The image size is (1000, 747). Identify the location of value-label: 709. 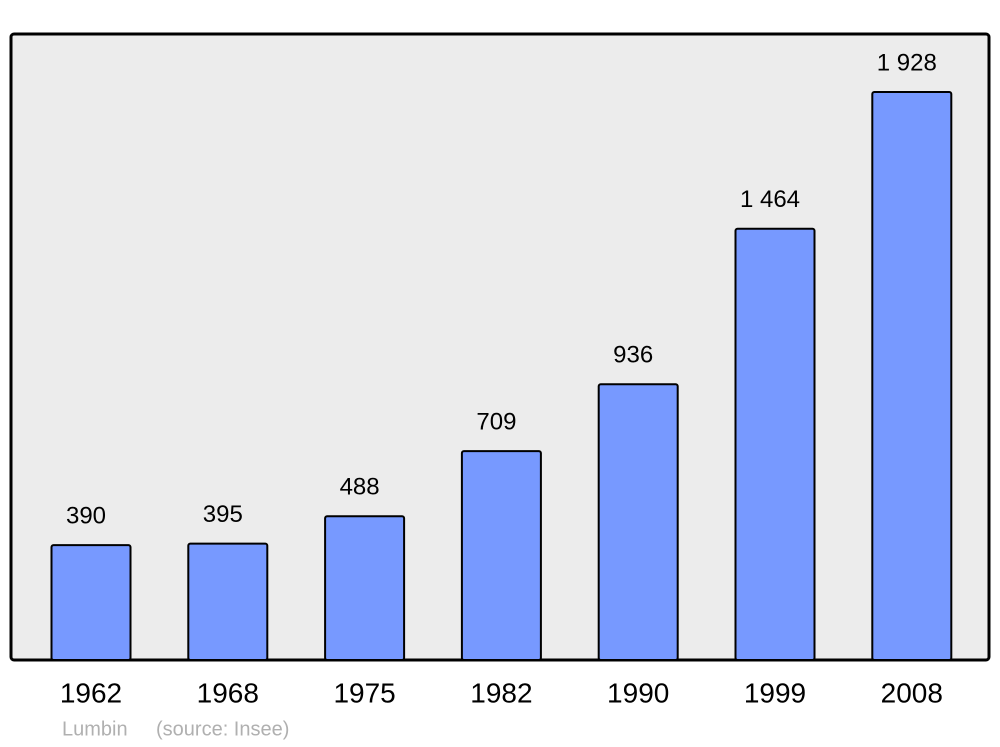
(496, 421).